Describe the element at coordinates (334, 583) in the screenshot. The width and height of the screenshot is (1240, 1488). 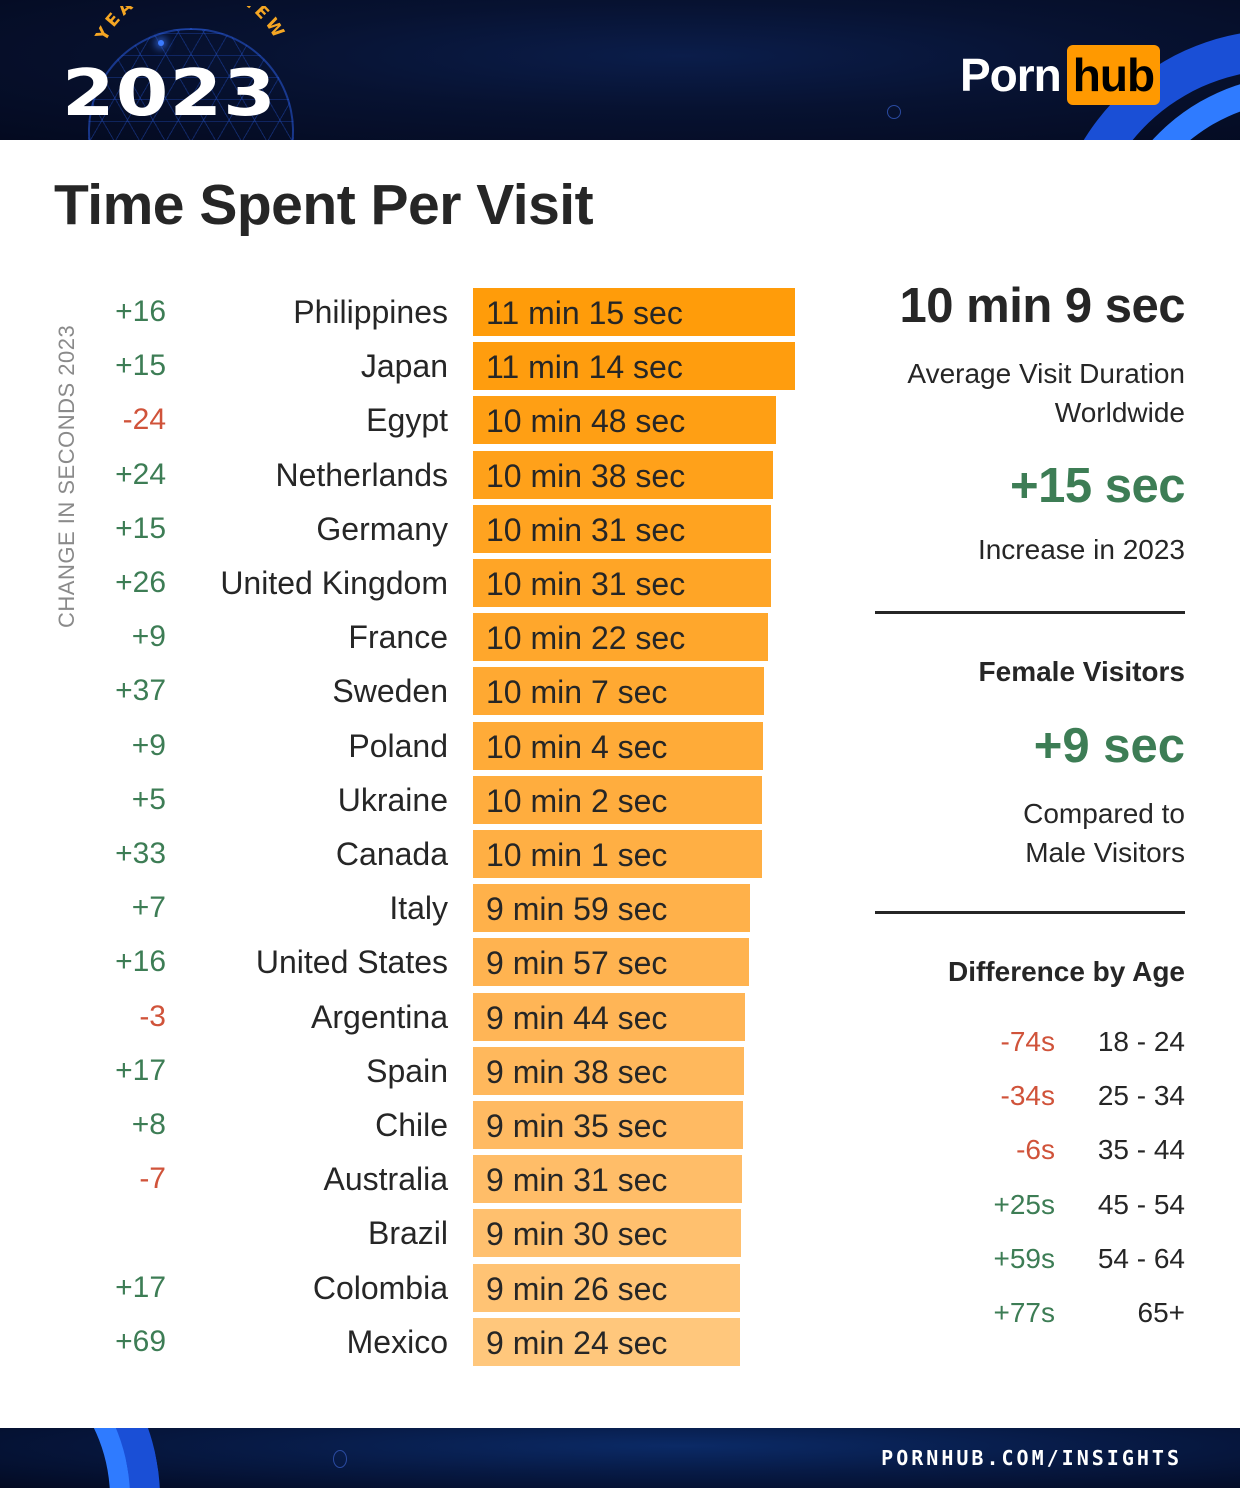
I see `country-label: United Kingdom` at that location.